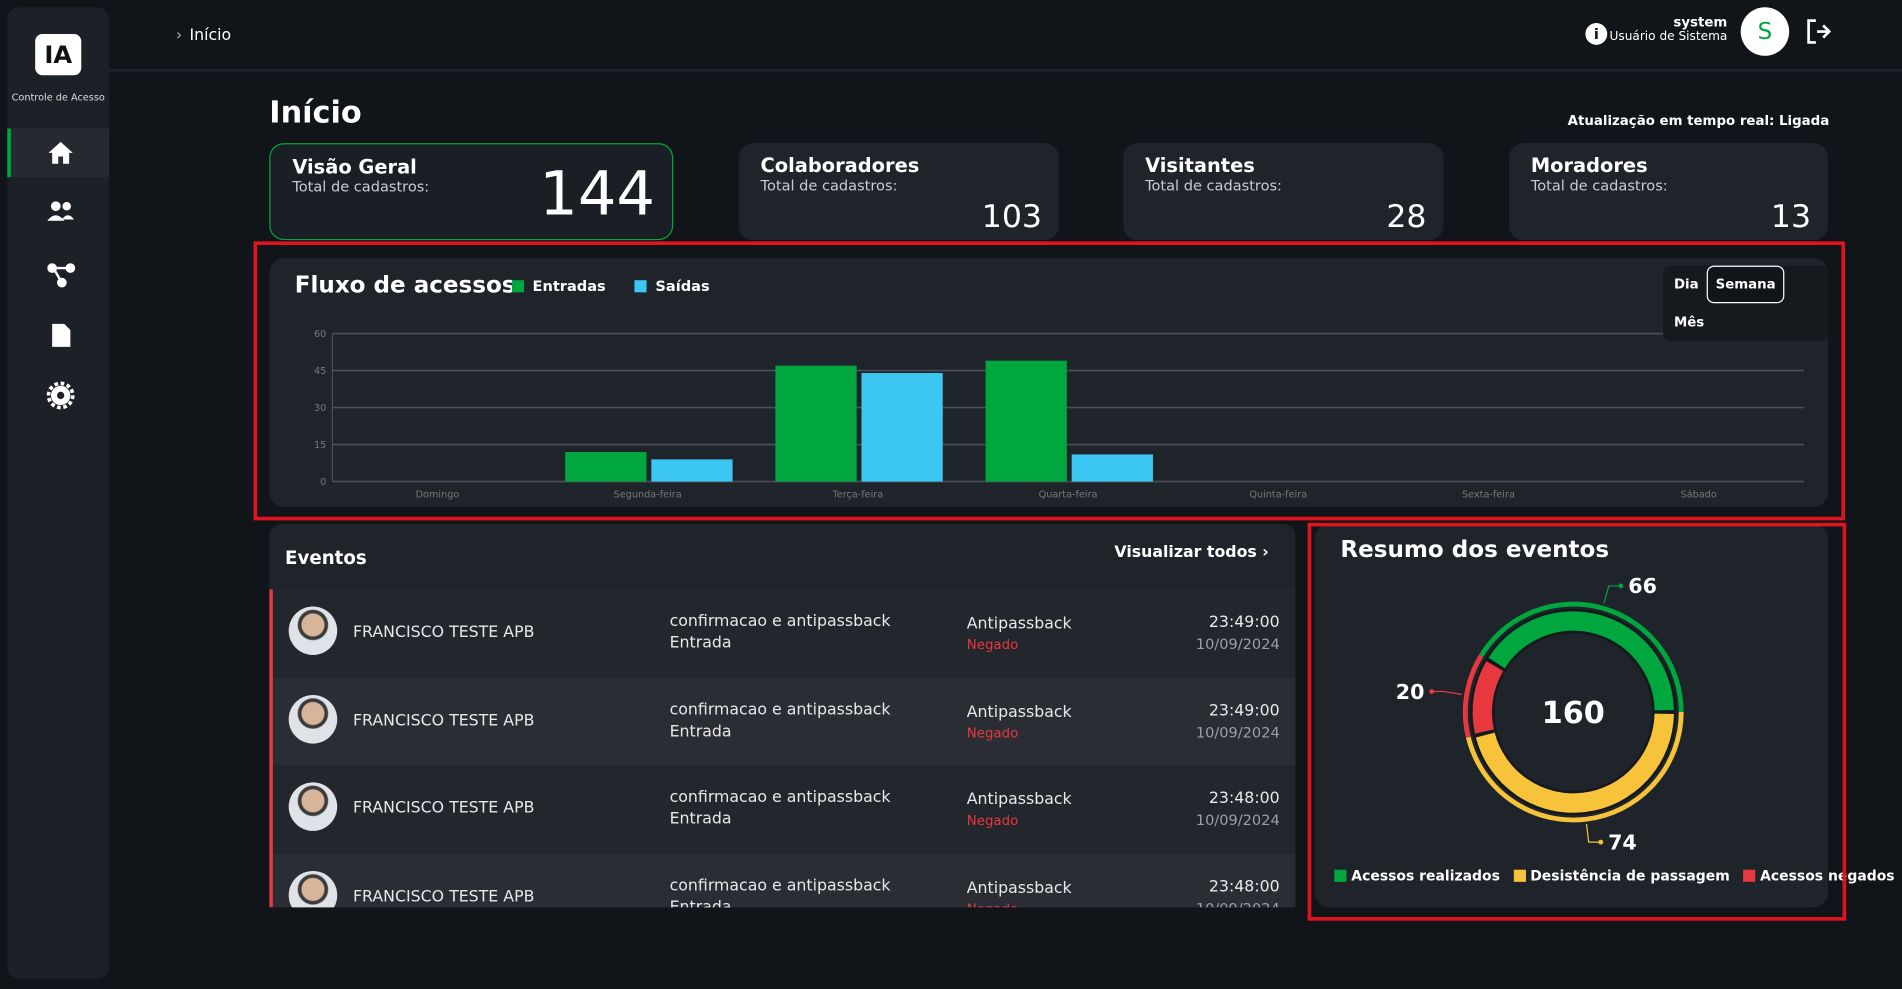 Image resolution: width=1902 pixels, height=989 pixels. I want to click on period-button: Mês, so click(1689, 322).